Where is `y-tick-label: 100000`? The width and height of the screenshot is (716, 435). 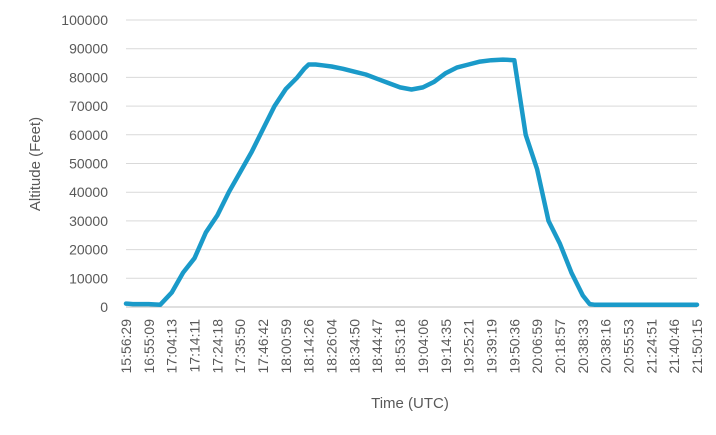 y-tick-label: 100000 is located at coordinates (84, 20).